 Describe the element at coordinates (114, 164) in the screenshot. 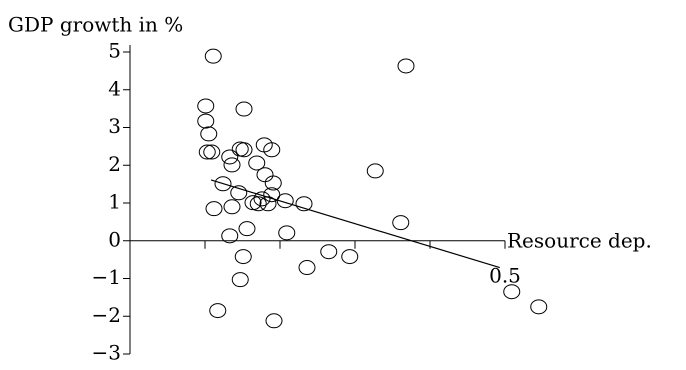

I see `y-tick-label: 2` at that location.